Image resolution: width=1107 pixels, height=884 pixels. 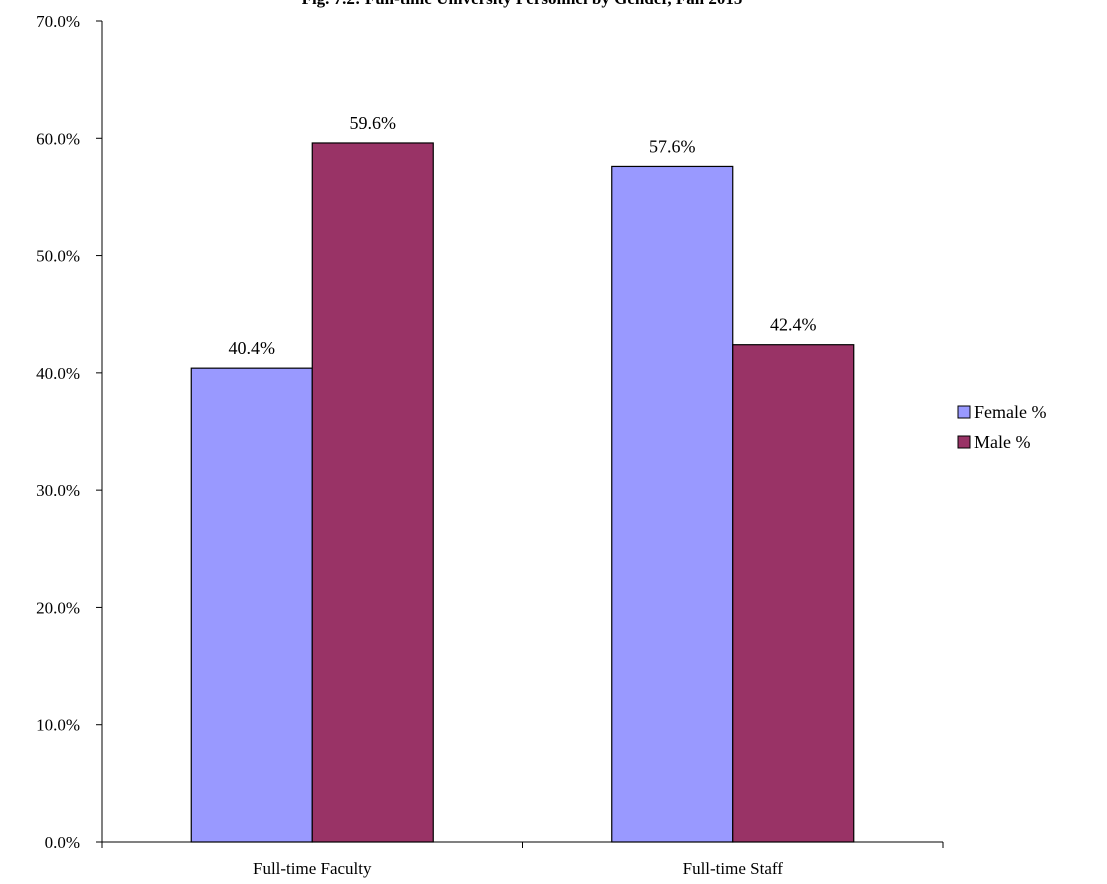 I want to click on y-tick-label: 10.0%, so click(x=58, y=725).